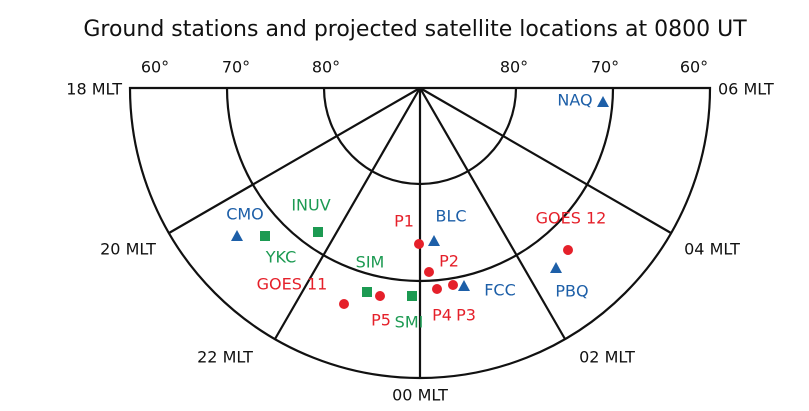 Image resolution: width=809 pixels, height=411 pixels. I want to click on marker-label: GOES 11, so click(292, 284).